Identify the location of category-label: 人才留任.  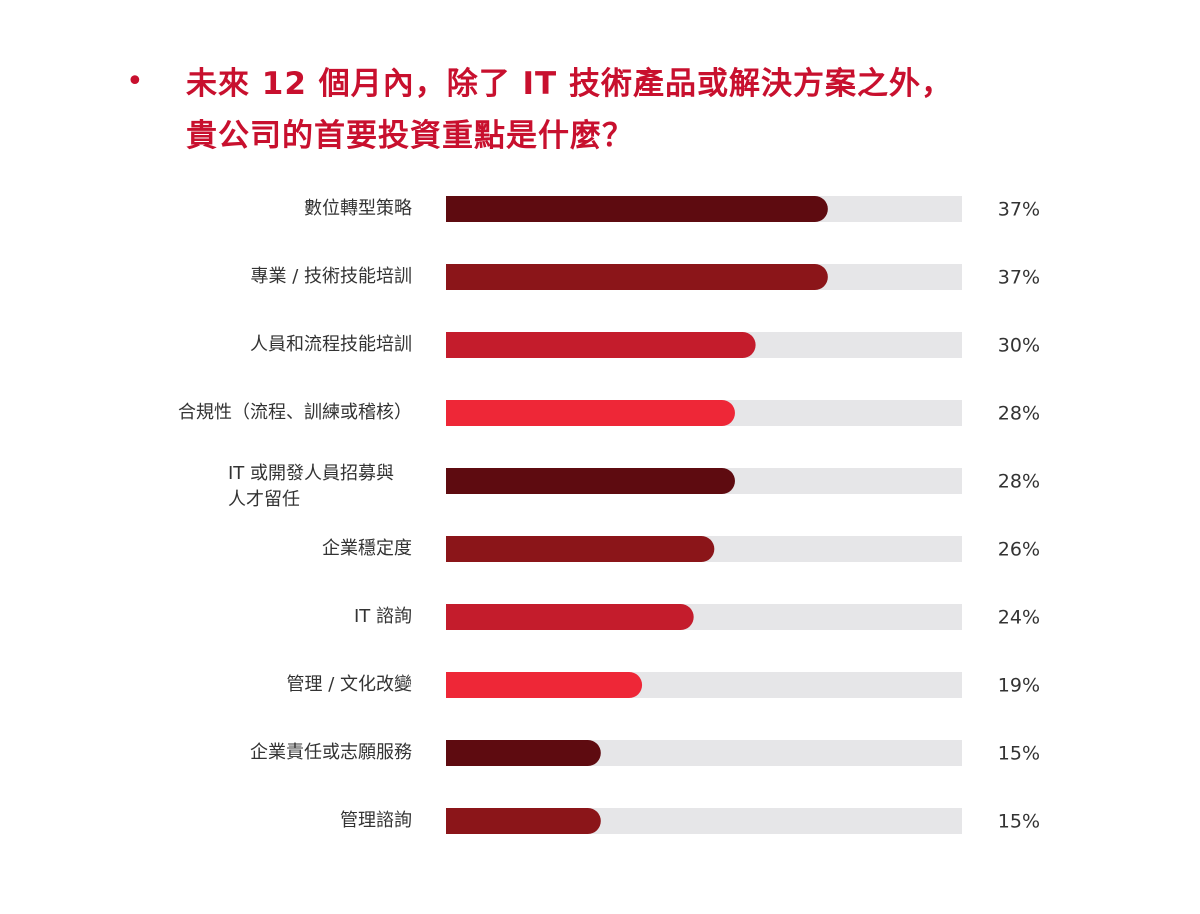
(264, 499).